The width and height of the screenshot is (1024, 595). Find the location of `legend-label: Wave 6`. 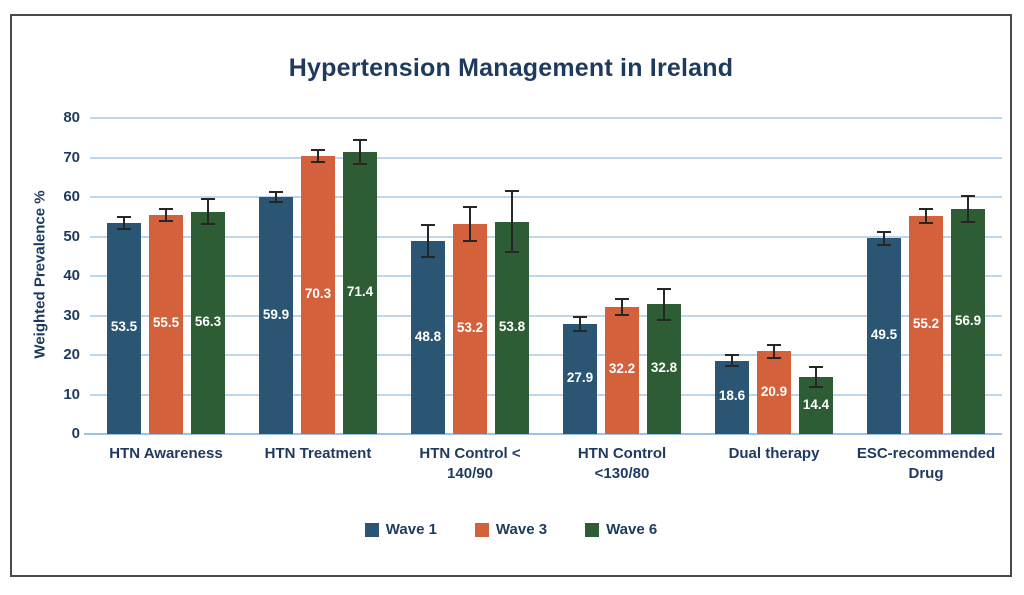

legend-label: Wave 6 is located at coordinates (632, 529).